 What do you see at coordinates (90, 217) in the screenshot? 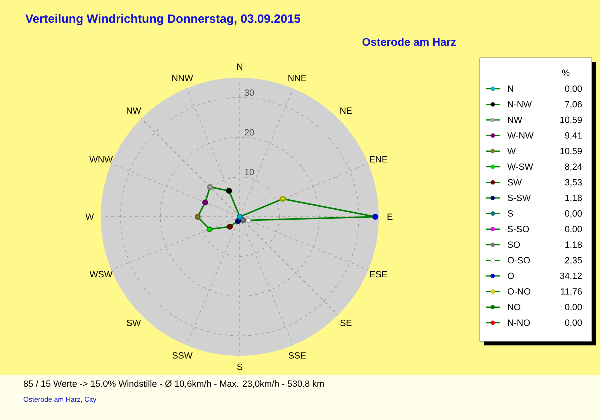
I see `spoke-label: W` at bounding box center [90, 217].